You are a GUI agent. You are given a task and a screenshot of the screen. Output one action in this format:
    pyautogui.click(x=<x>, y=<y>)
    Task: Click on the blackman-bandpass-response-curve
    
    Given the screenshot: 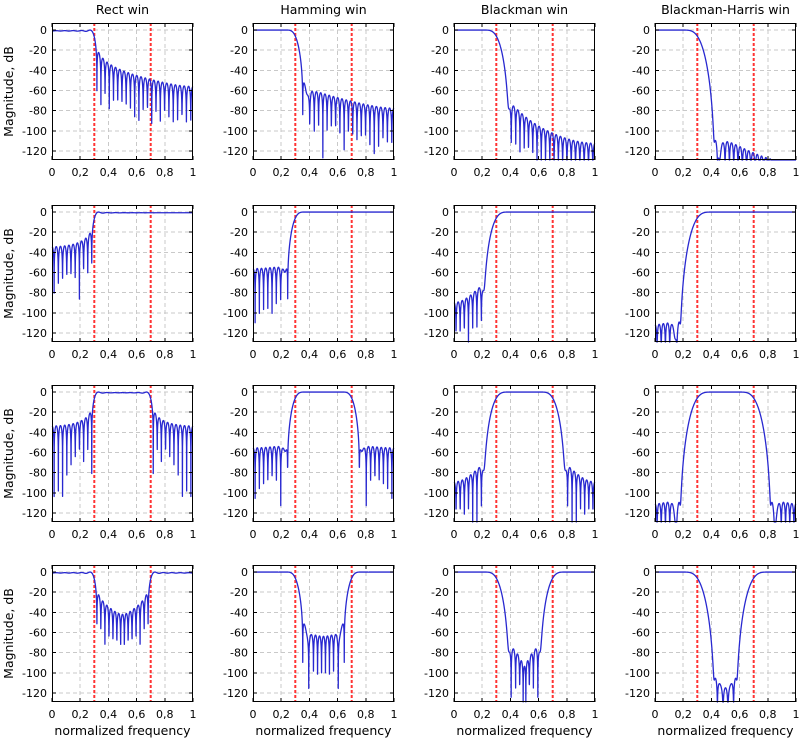 What is the action you would take?
    pyautogui.click(x=524, y=457)
    